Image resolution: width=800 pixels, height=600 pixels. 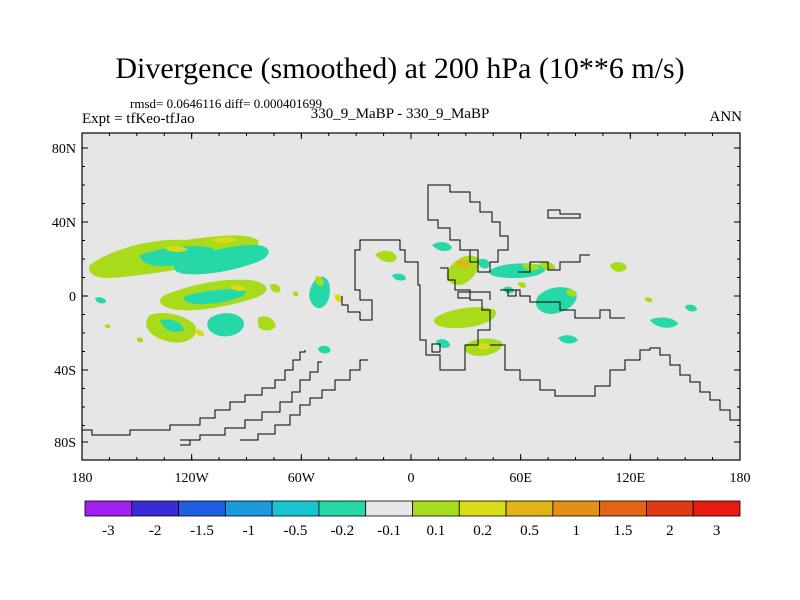 I want to click on colorbar-label: 0.5, so click(x=529, y=531).